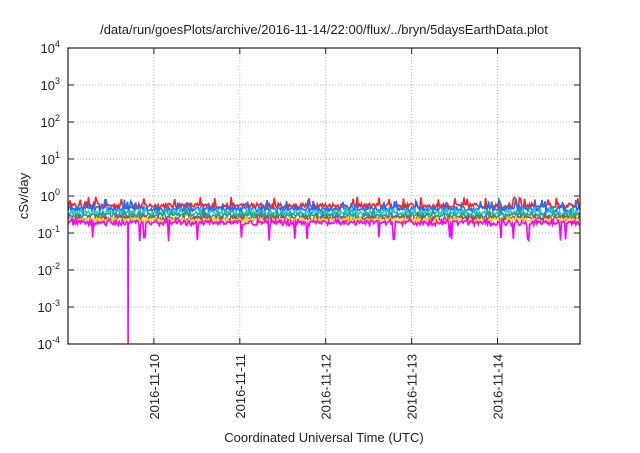  Describe the element at coordinates (412, 387) in the screenshot. I see `x-tick-label: 2016-11-13` at that location.